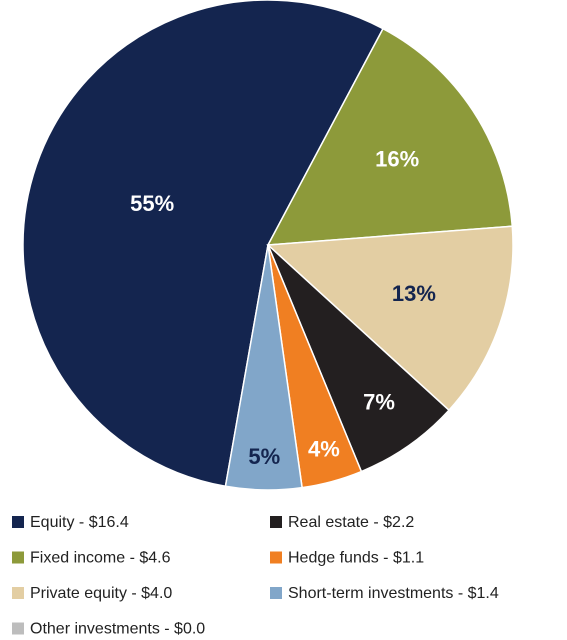  I want to click on legend-label: Short-term investments - $1.4, so click(393, 593).